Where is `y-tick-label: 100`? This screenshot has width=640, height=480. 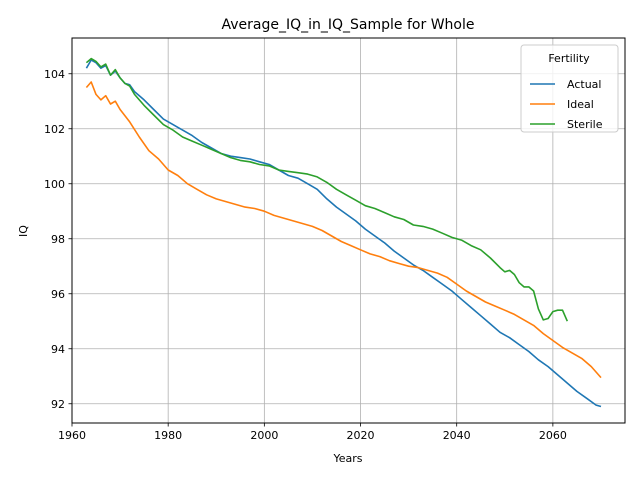 y-tick-label: 100 is located at coordinates (54, 184).